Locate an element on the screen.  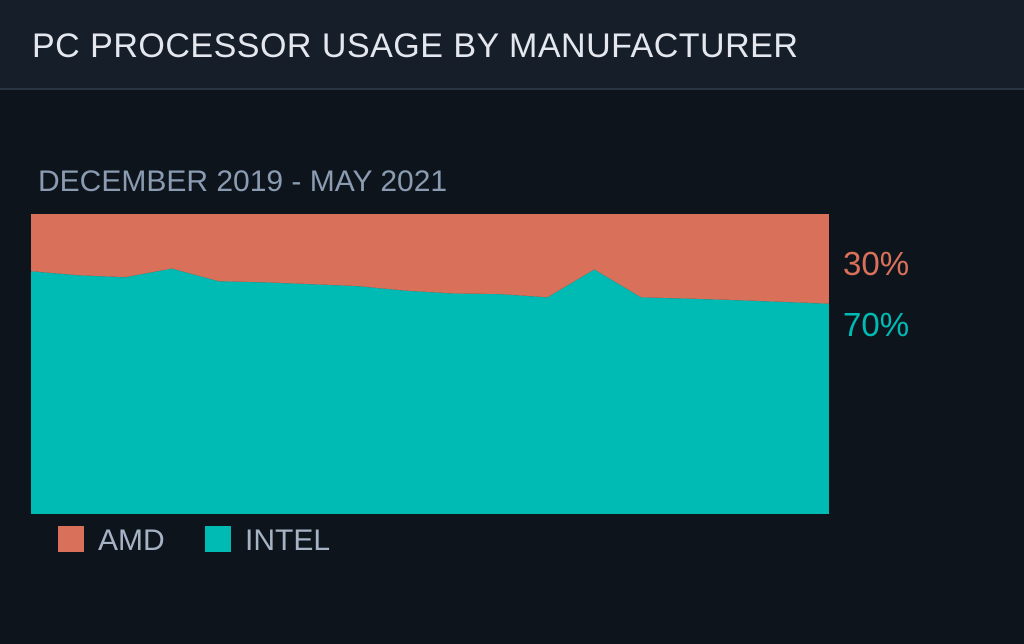
legend-swatch-intel is located at coordinates (218, 539).